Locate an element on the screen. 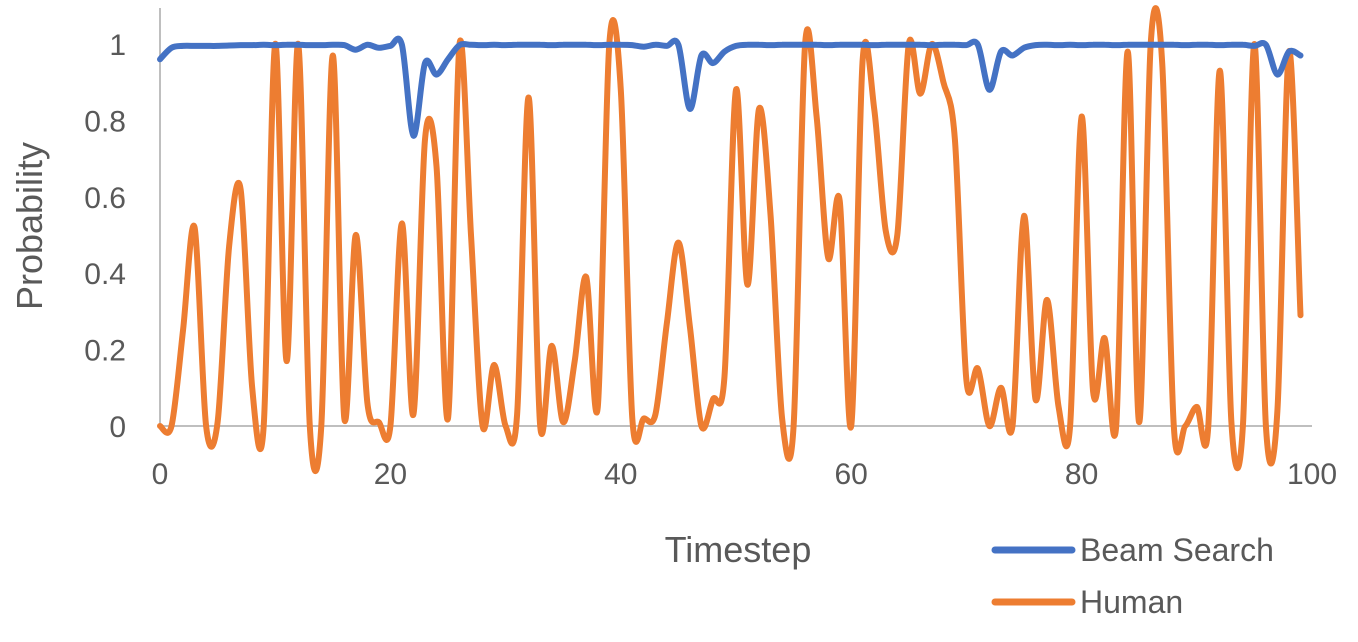 This screenshot has height=642, width=1358. legend: Beam Search Human is located at coordinates (1132, 576).